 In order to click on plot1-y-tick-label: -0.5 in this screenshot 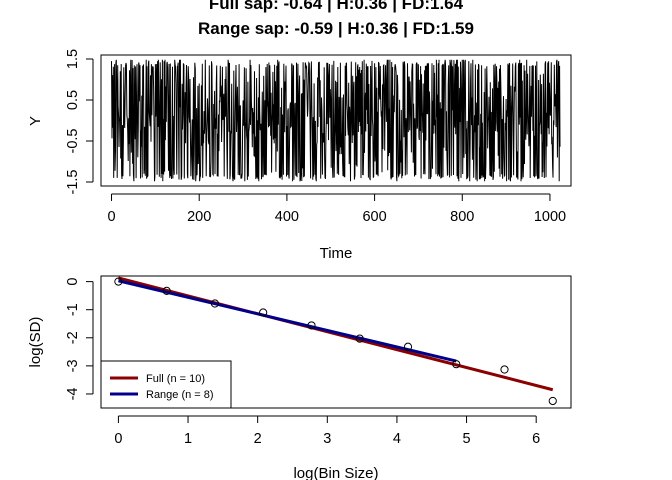, I will do `click(73, 141)`.